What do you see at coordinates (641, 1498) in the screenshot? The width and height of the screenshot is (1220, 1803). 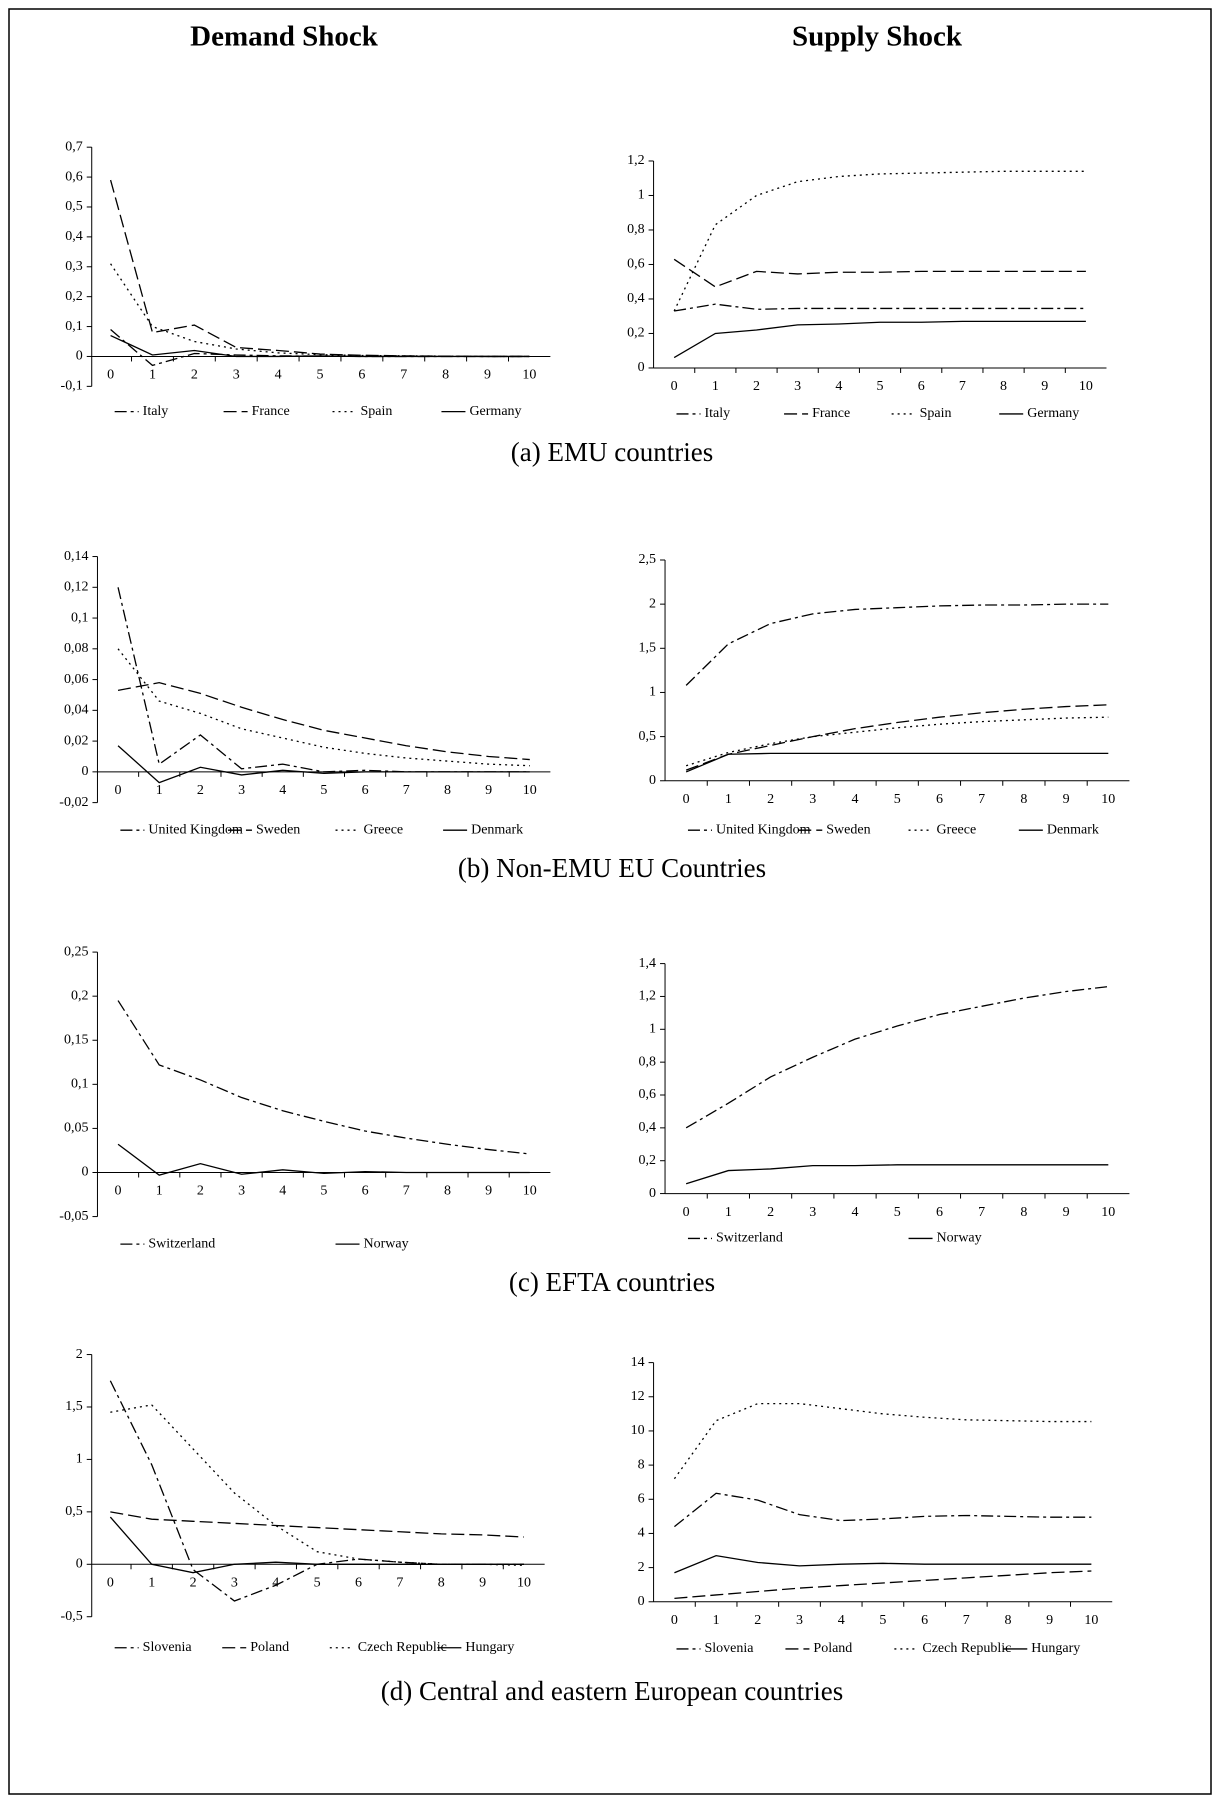 I see `y-tick-label: 6` at bounding box center [641, 1498].